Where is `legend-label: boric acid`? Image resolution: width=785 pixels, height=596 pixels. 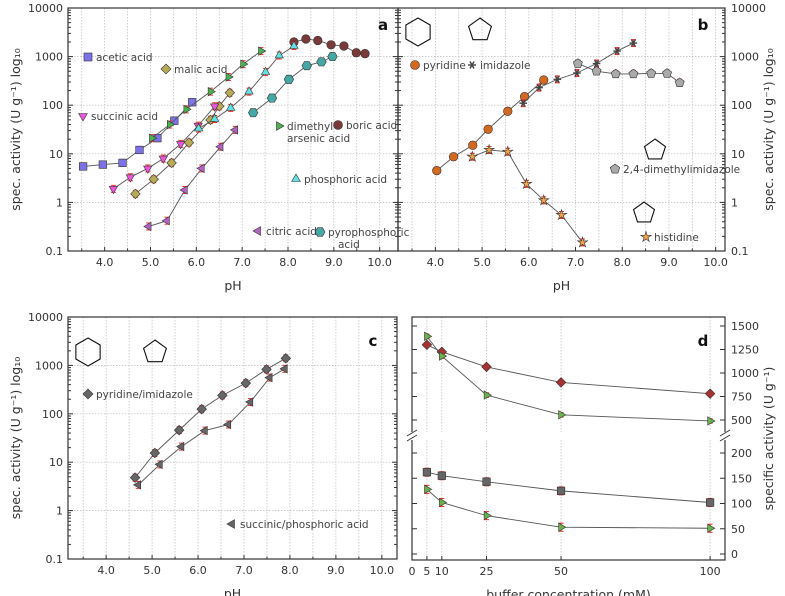 legend-label: boric acid is located at coordinates (371, 126).